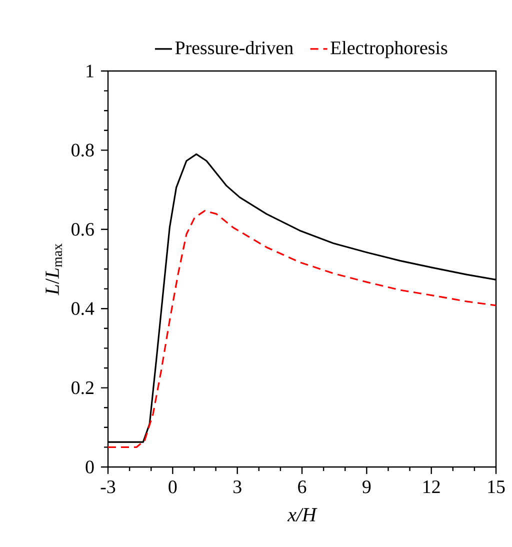  I want to click on legend-label: Electrophoresis, so click(389, 49).